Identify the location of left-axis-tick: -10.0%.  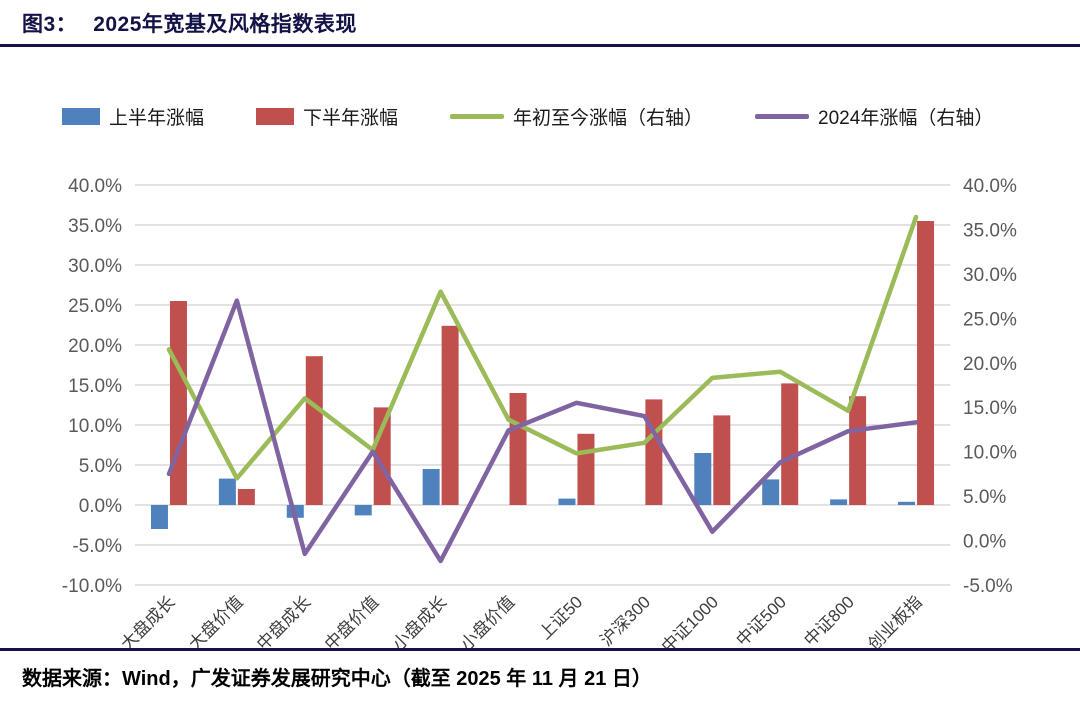
(92, 586).